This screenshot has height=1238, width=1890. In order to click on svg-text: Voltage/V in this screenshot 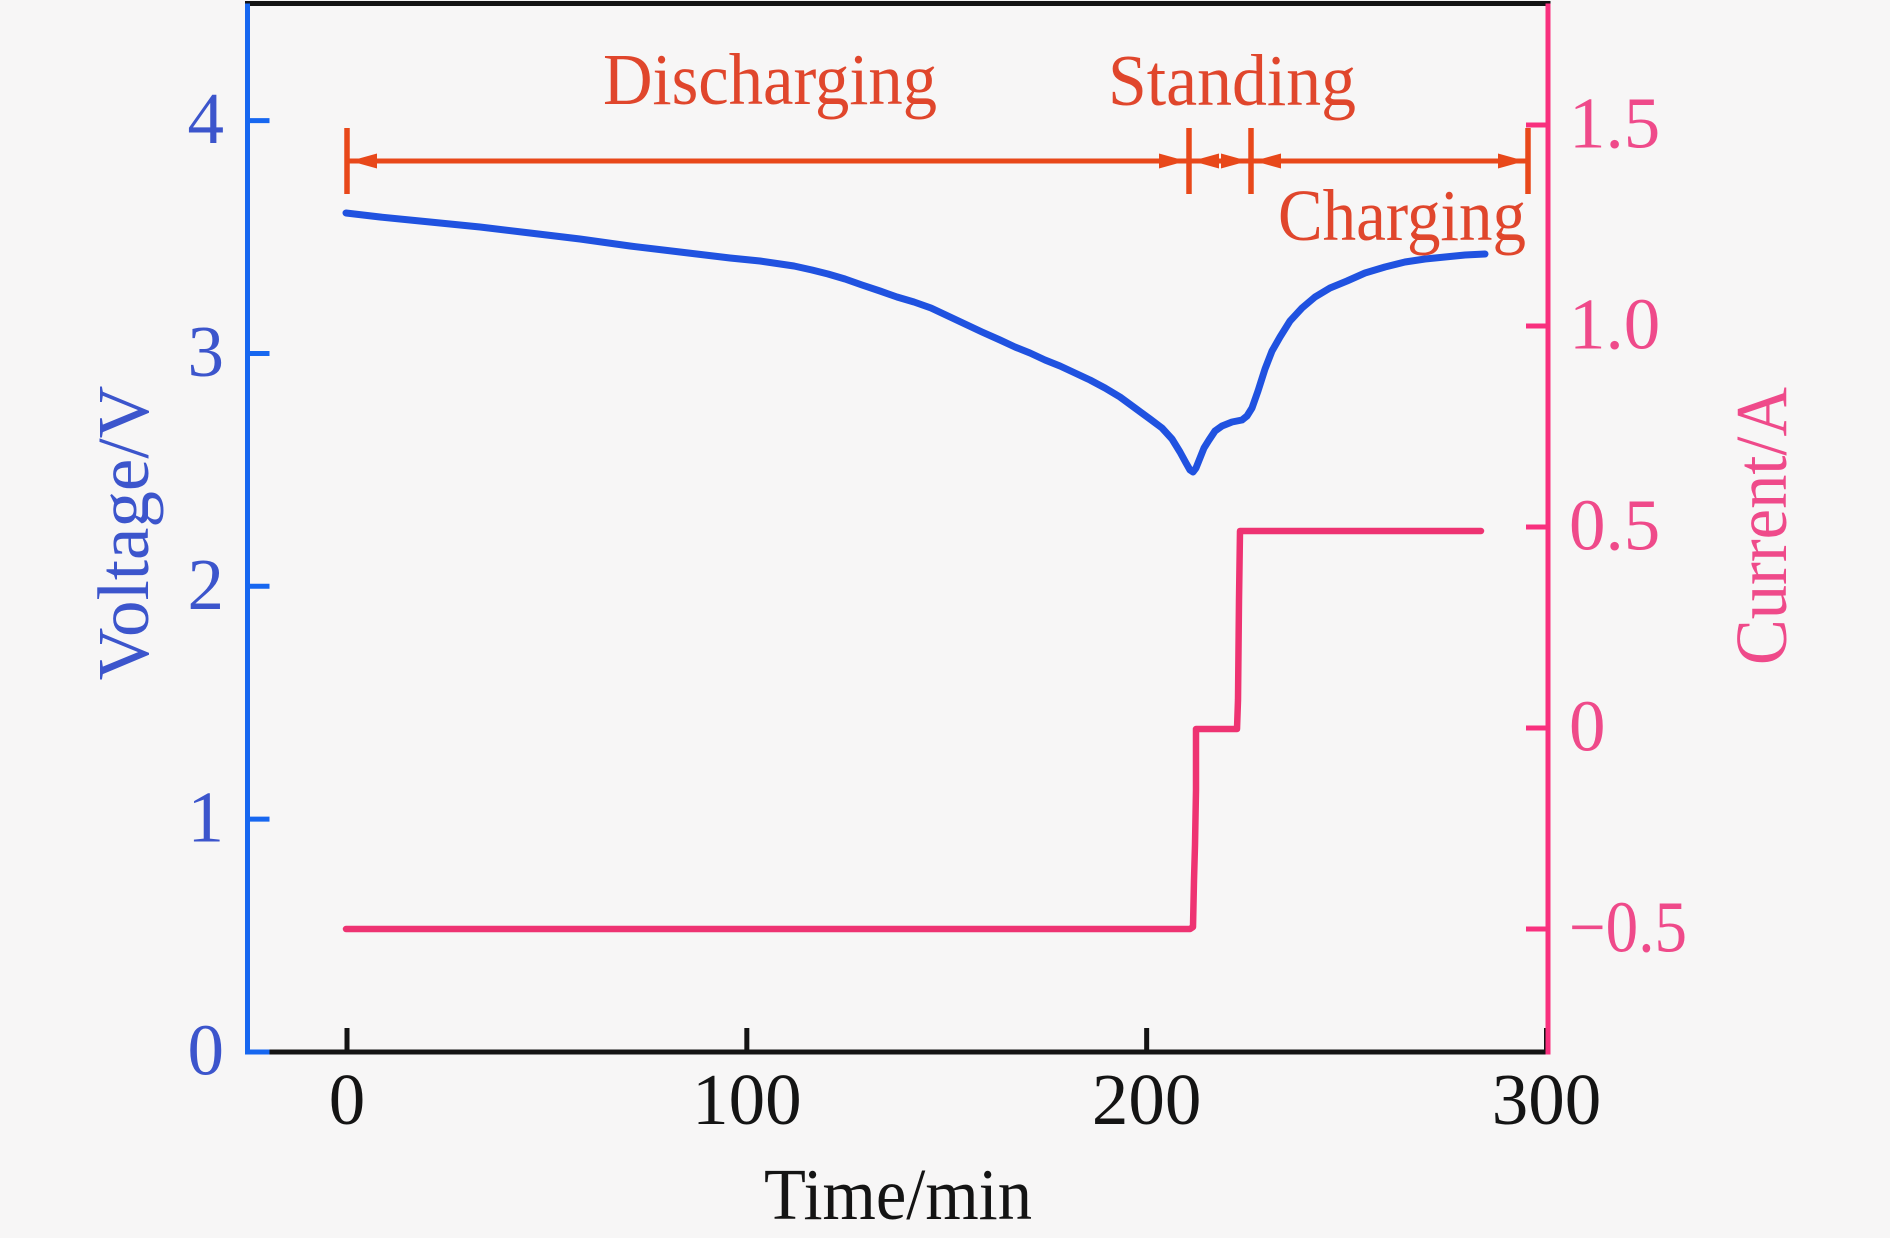, I will do `click(123, 533)`.